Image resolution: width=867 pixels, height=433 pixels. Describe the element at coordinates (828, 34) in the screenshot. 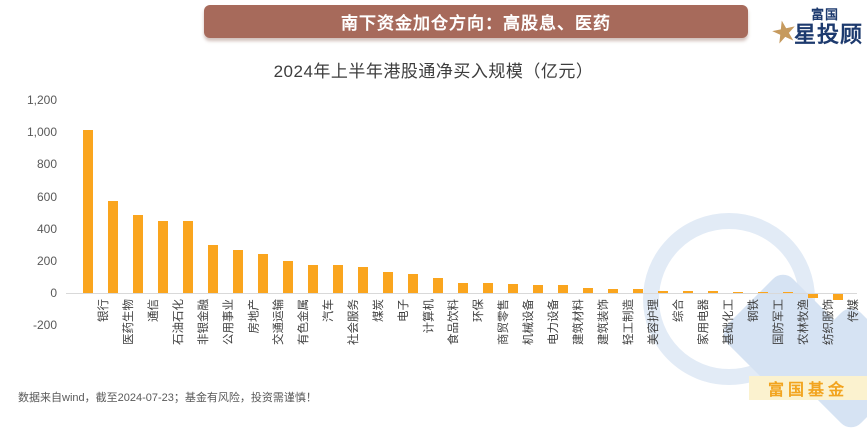

I see `brand-main-label: 星投顾` at that location.